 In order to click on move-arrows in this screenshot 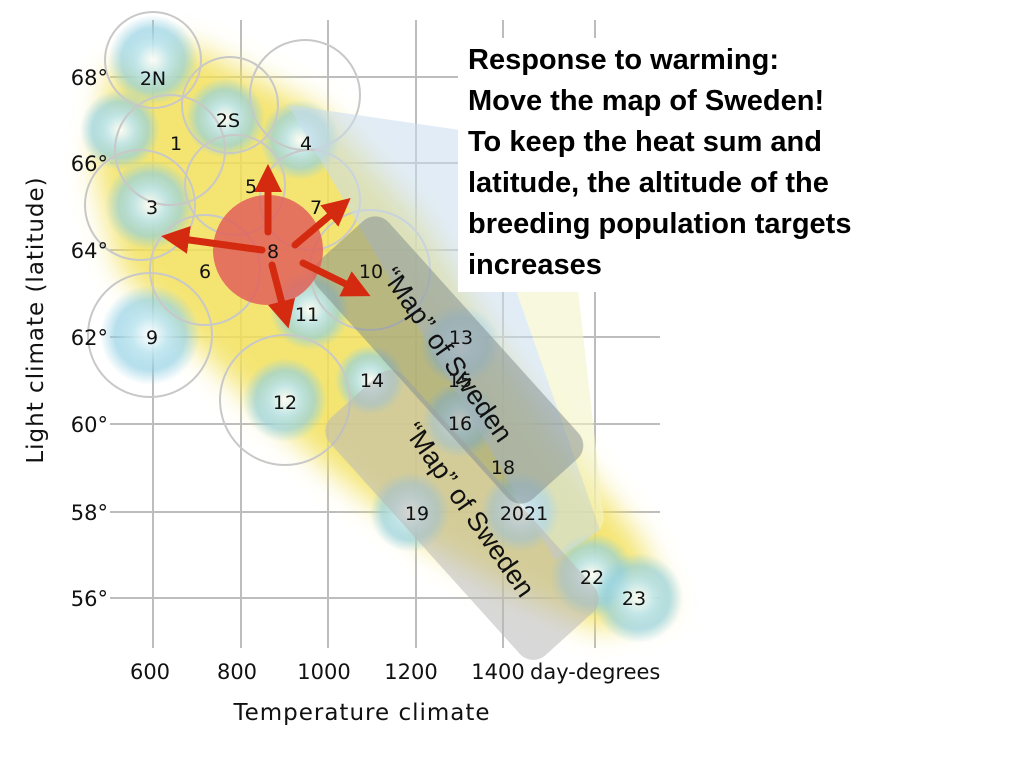, I will do `click(266, 246)`.